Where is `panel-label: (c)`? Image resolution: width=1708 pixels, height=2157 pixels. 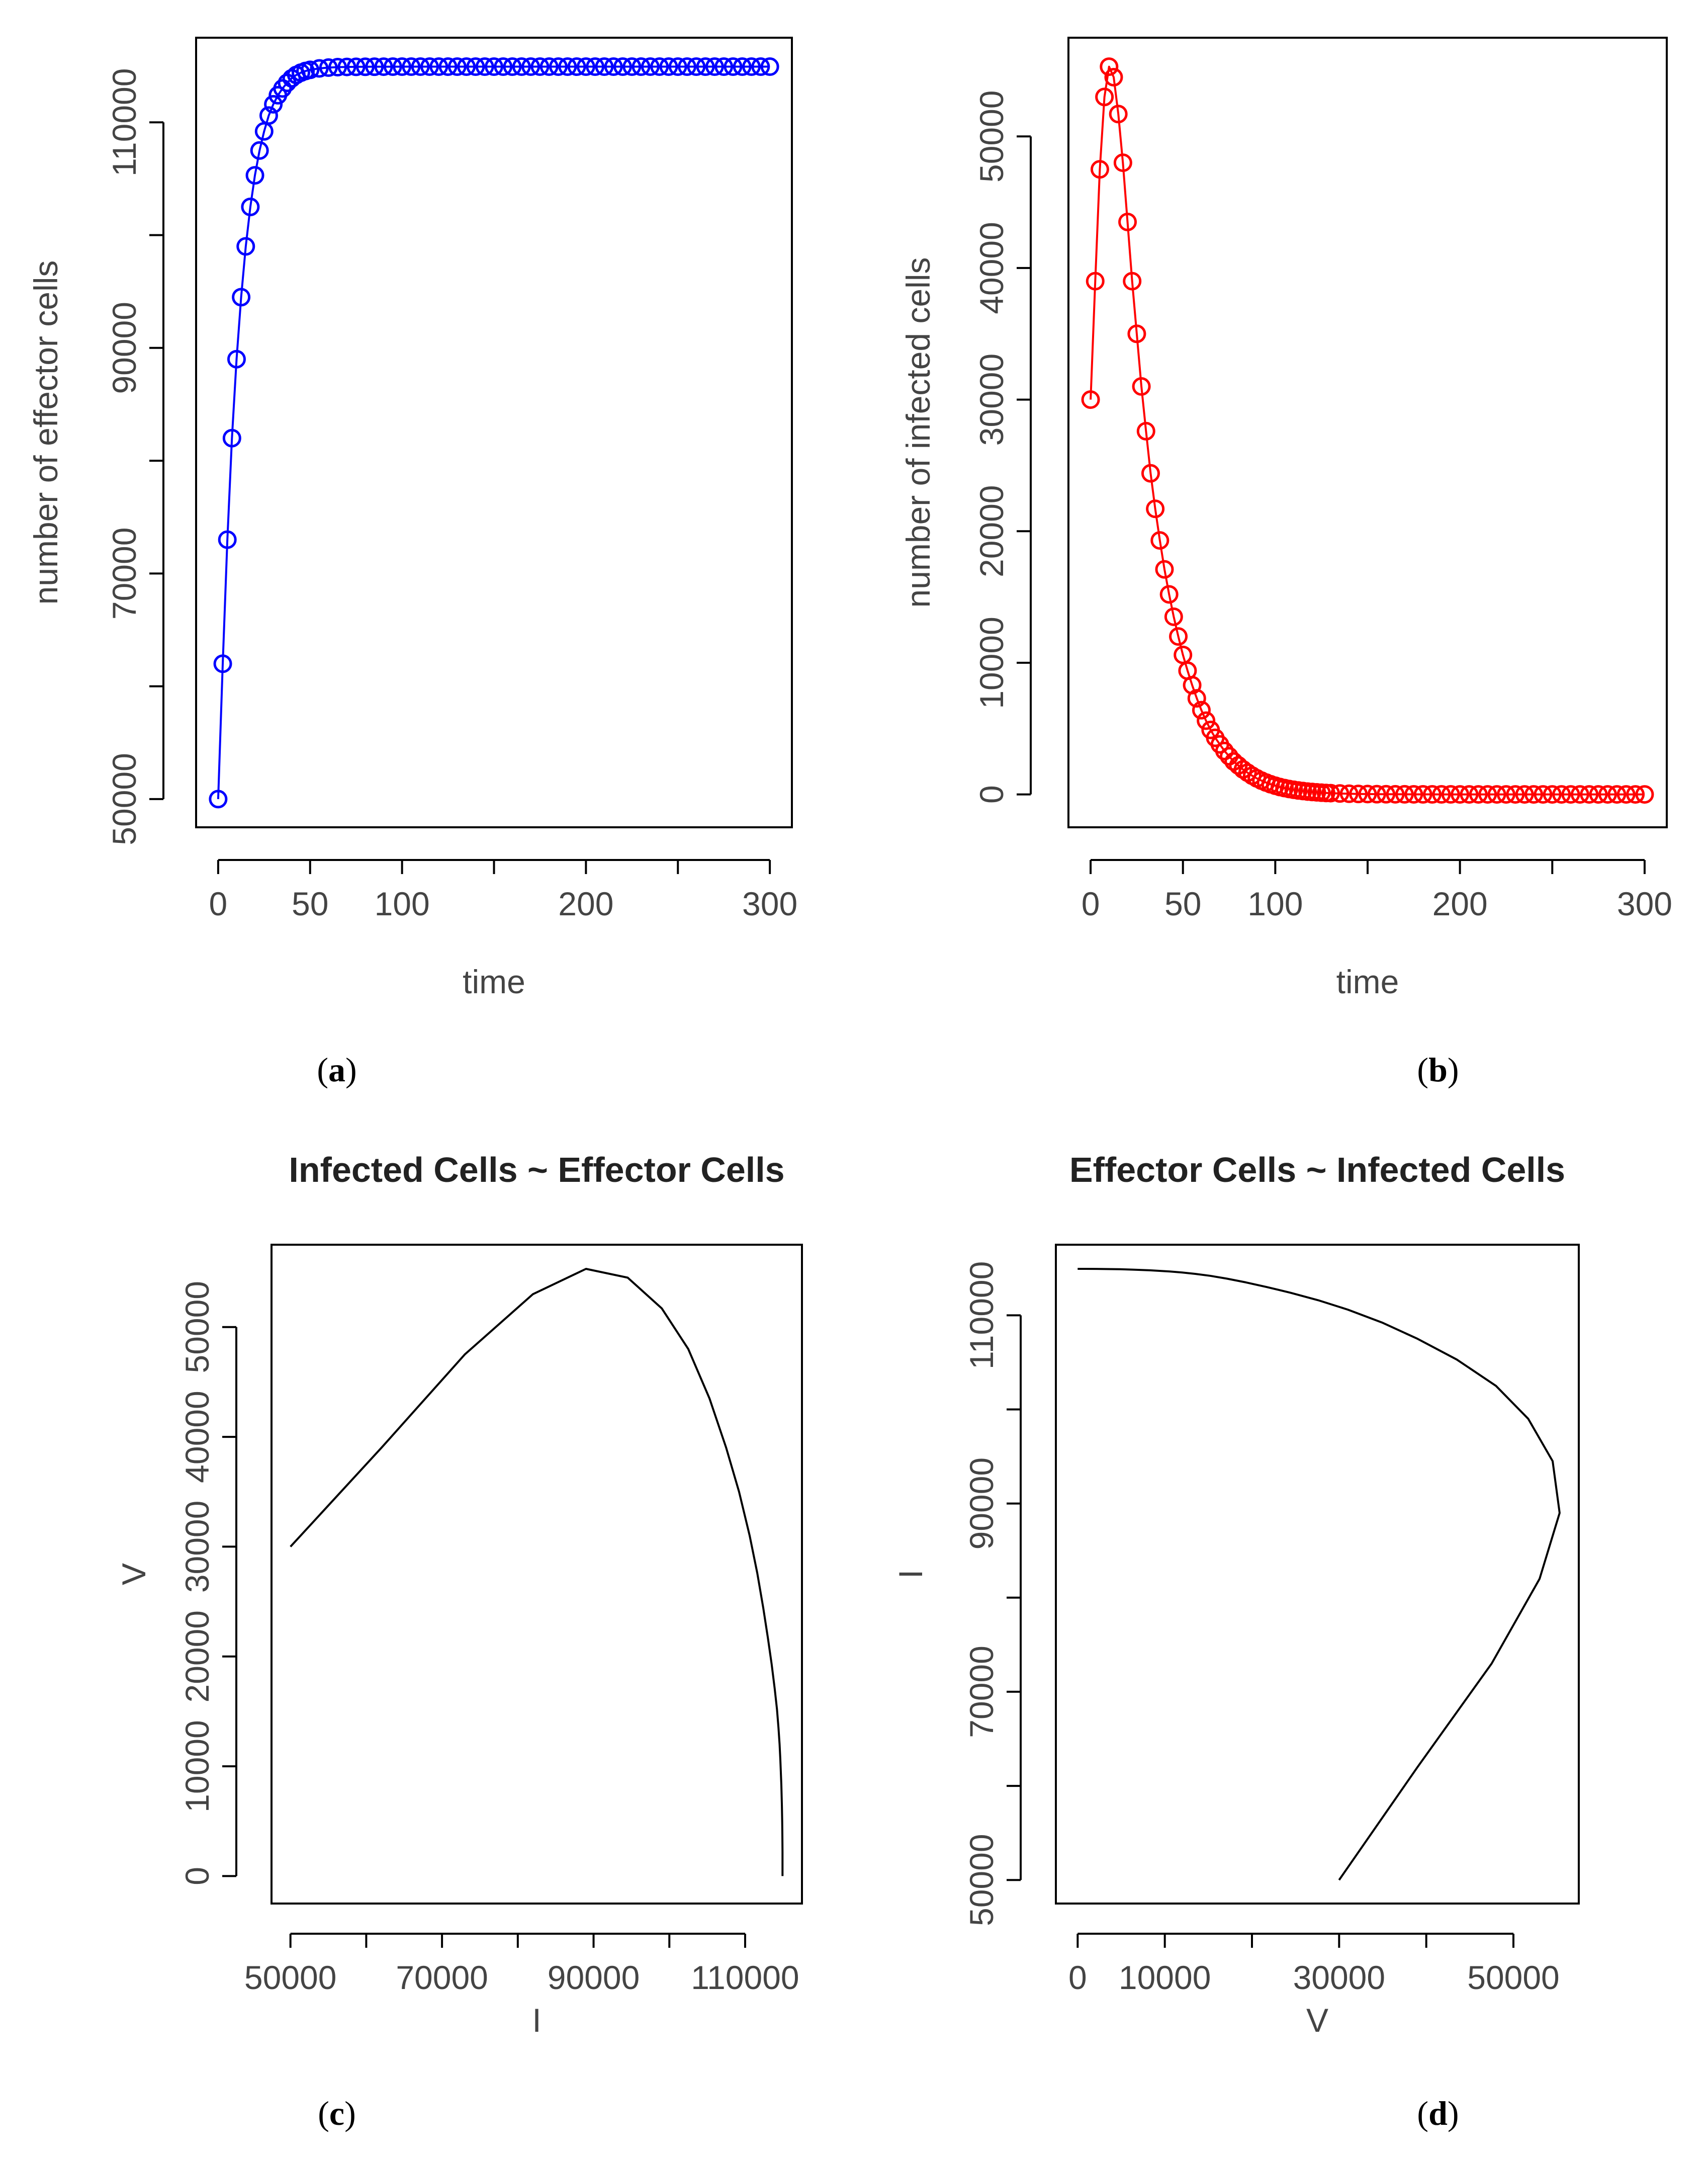 panel-label: (c) is located at coordinates (337, 2113).